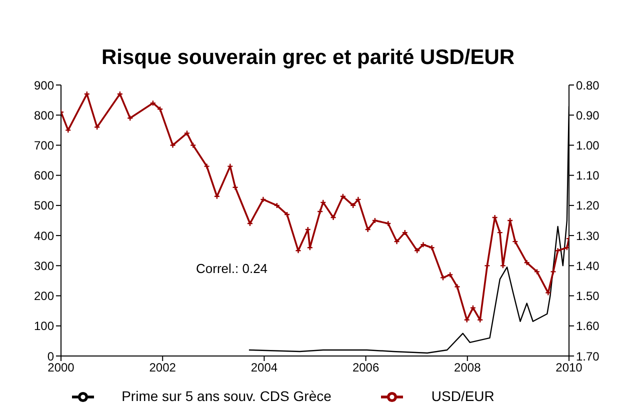  Describe the element at coordinates (588, 296) in the screenshot. I see `y2-tick-label: 1.50` at that location.